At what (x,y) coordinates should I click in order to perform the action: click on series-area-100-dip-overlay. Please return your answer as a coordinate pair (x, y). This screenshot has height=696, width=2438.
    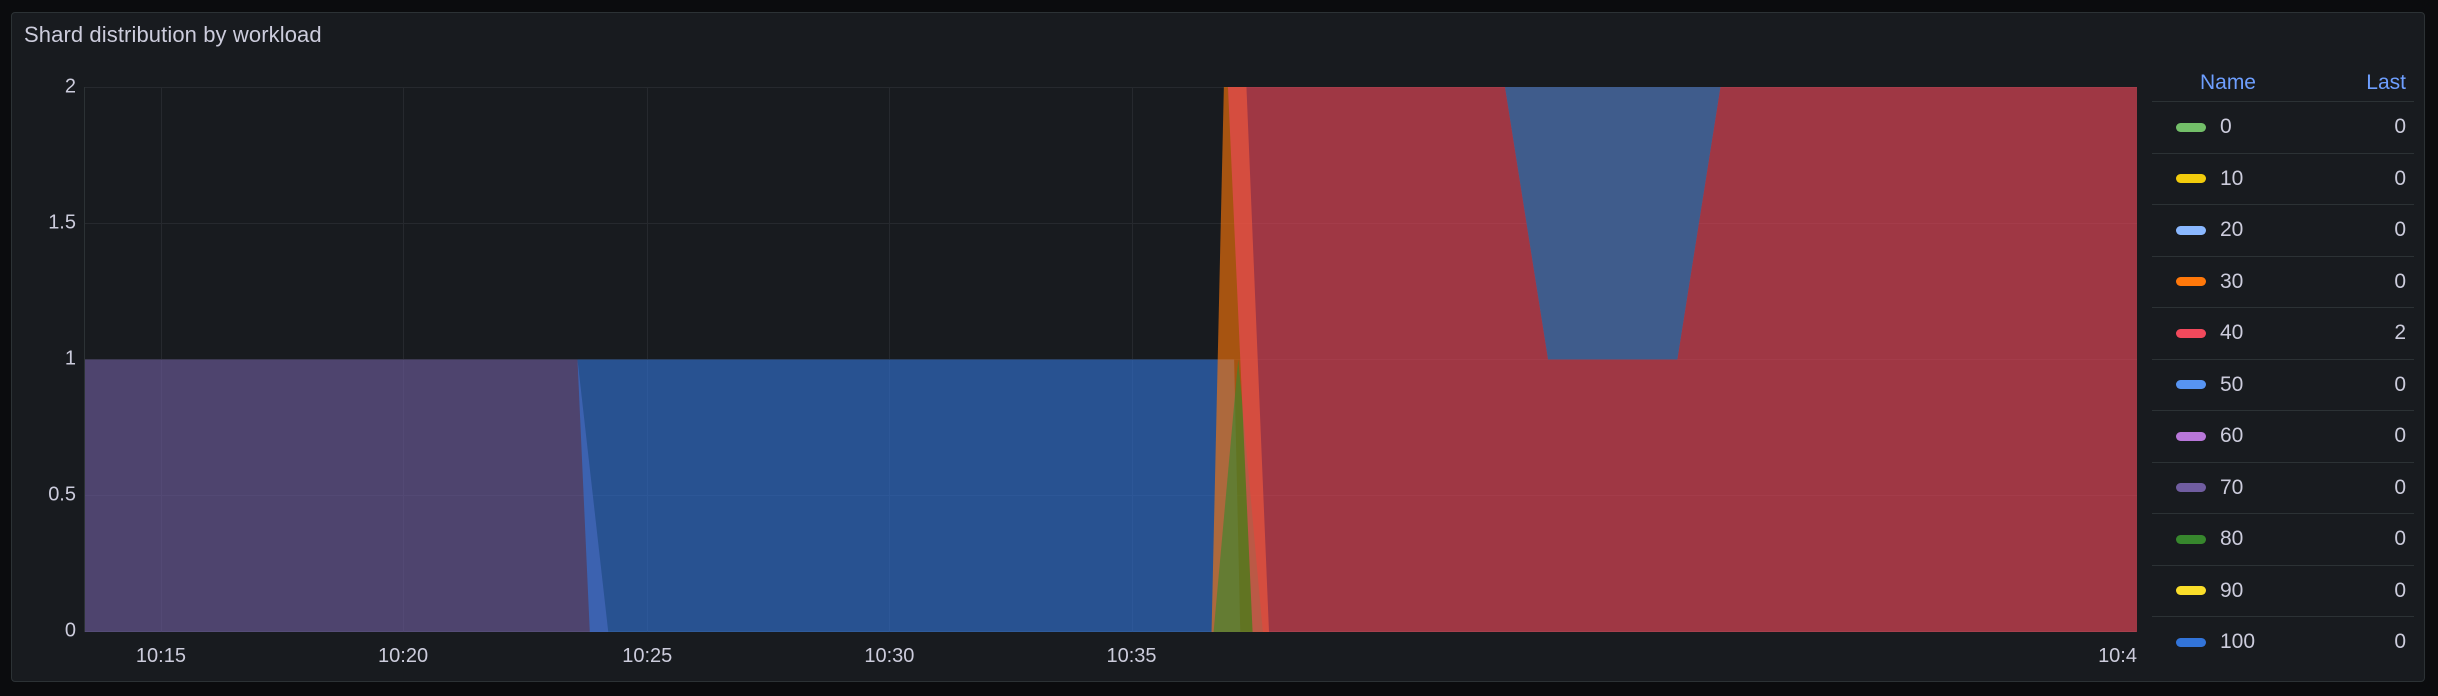
    Looking at the image, I should click on (1612, 223).